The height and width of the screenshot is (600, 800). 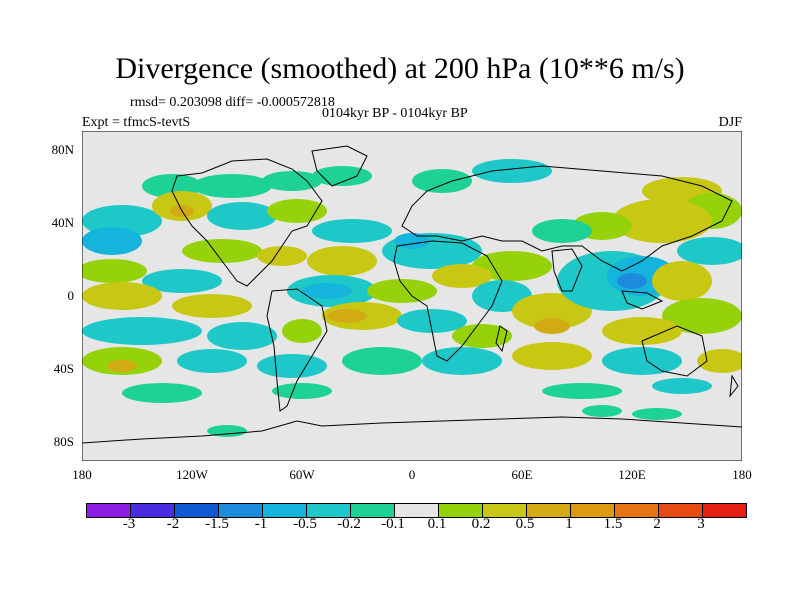 What do you see at coordinates (632, 474) in the screenshot?
I see `lon-label-120e: 120E` at bounding box center [632, 474].